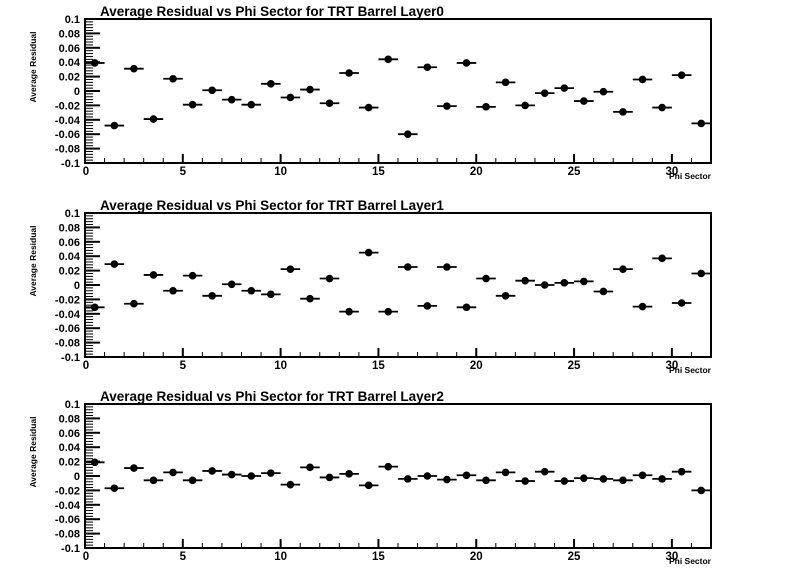 This screenshot has height=574, width=796. I want to click on x-tick-label: 5, so click(183, 366).